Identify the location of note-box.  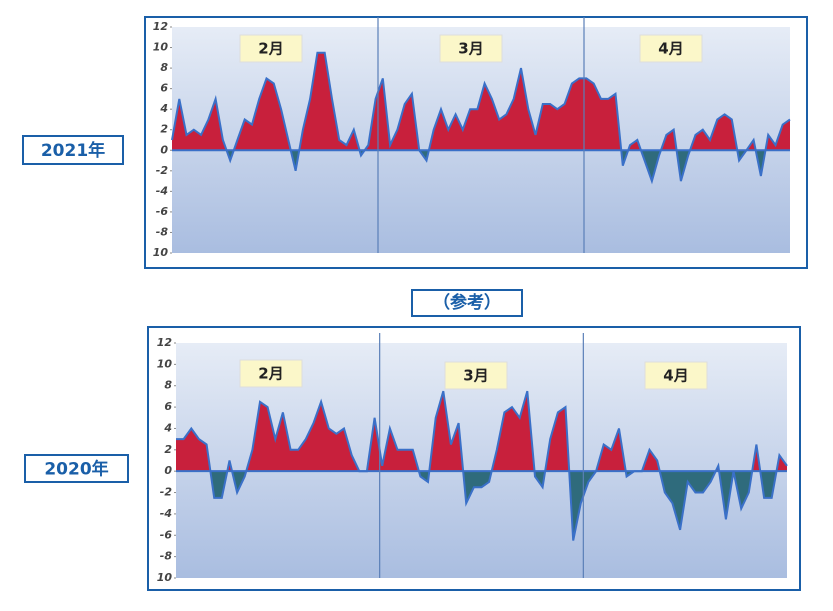
(467, 303).